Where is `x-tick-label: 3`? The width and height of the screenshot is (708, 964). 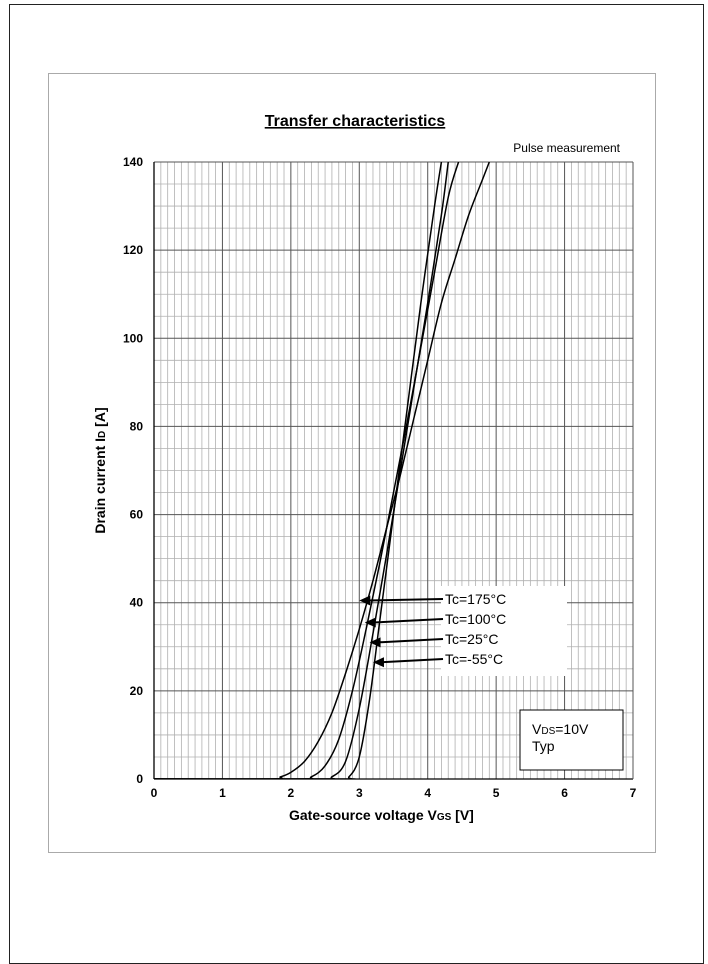 x-tick-label: 3 is located at coordinates (359, 793).